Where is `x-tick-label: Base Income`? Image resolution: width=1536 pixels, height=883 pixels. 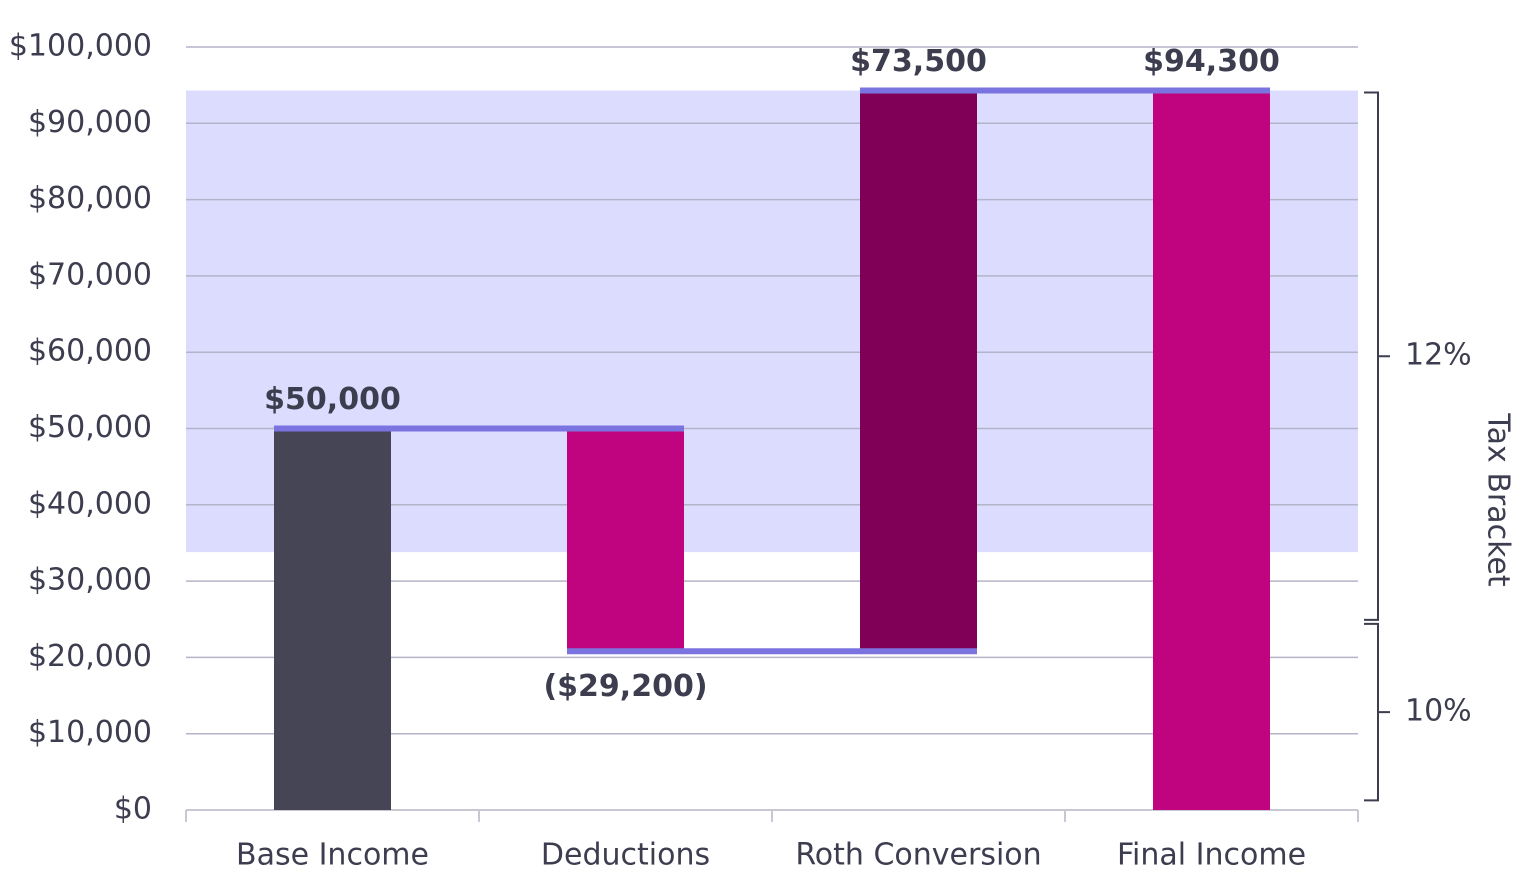 x-tick-label: Base Income is located at coordinates (332, 855).